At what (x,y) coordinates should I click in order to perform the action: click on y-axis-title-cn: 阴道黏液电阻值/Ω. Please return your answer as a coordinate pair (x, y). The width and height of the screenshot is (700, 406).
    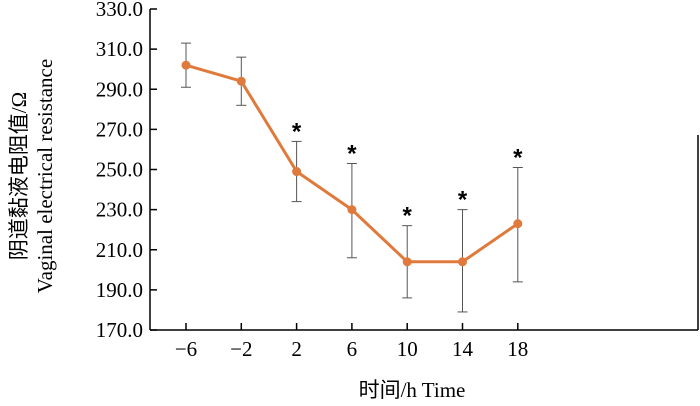
    Looking at the image, I should click on (19, 176).